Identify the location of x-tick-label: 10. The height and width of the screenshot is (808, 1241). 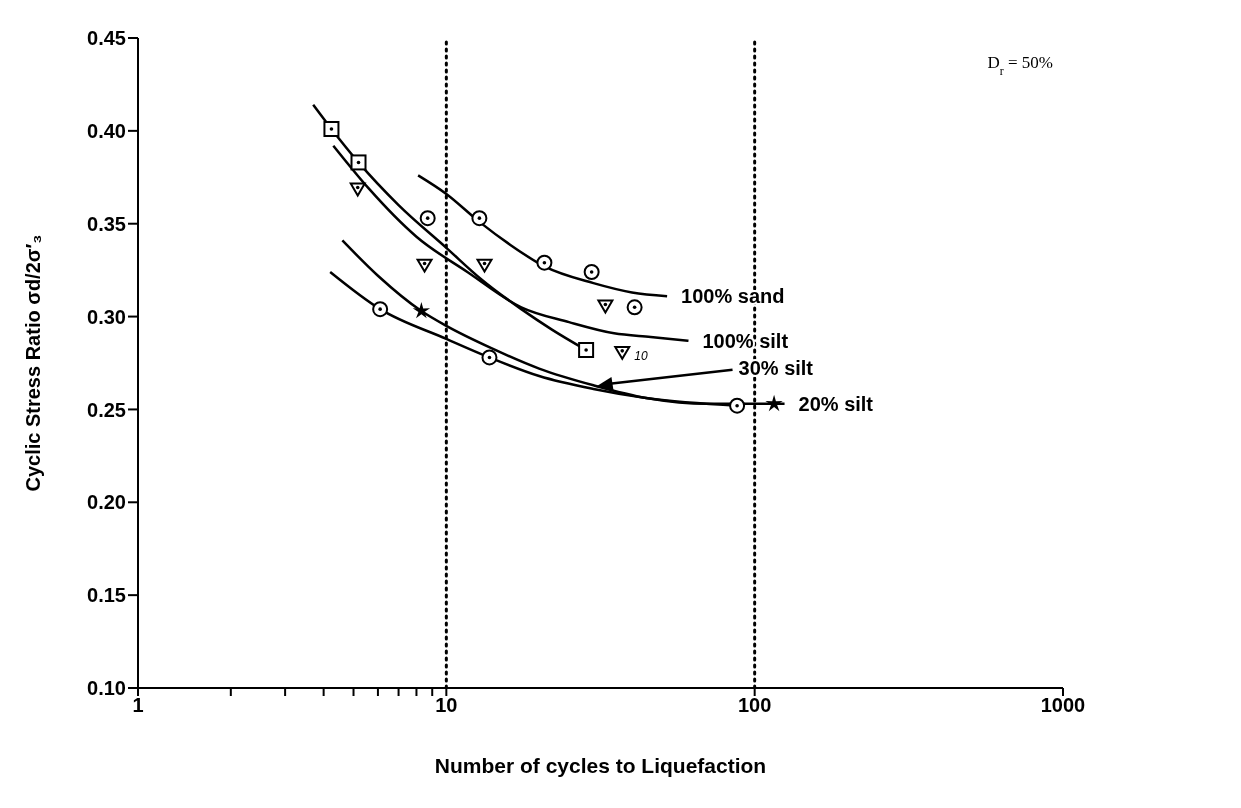
(446, 705).